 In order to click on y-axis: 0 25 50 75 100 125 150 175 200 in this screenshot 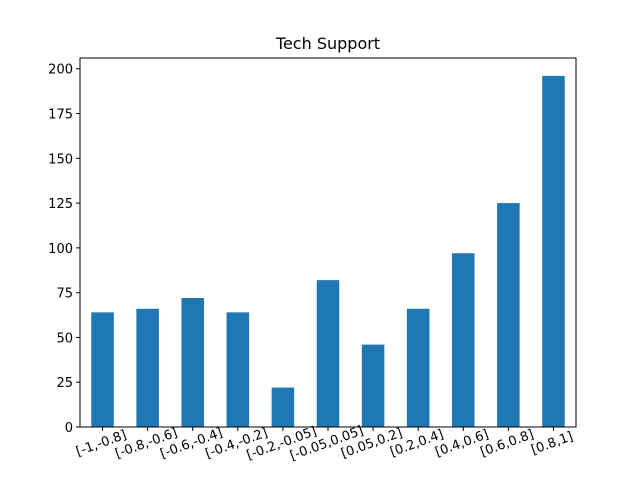, I will do `click(64, 249)`.